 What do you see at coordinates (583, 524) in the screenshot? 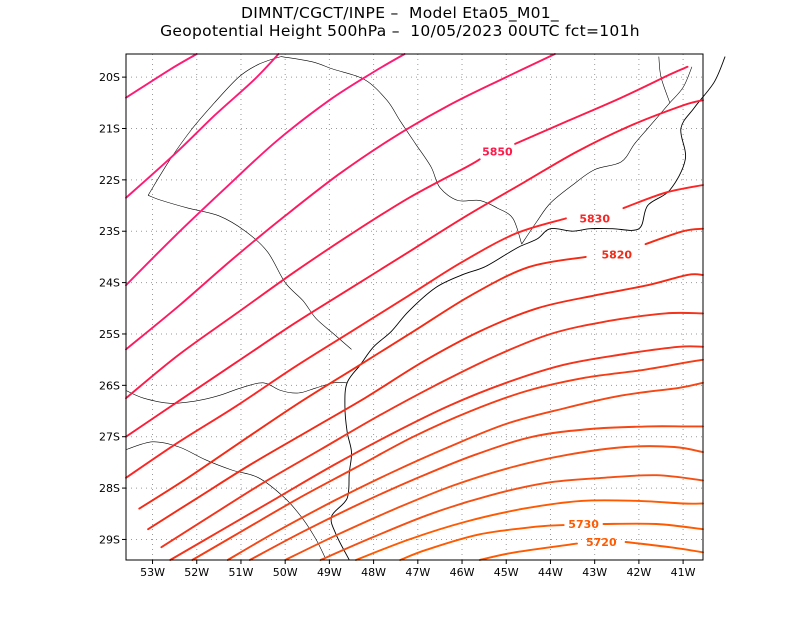
I see `contour-value-label: 5730` at bounding box center [583, 524].